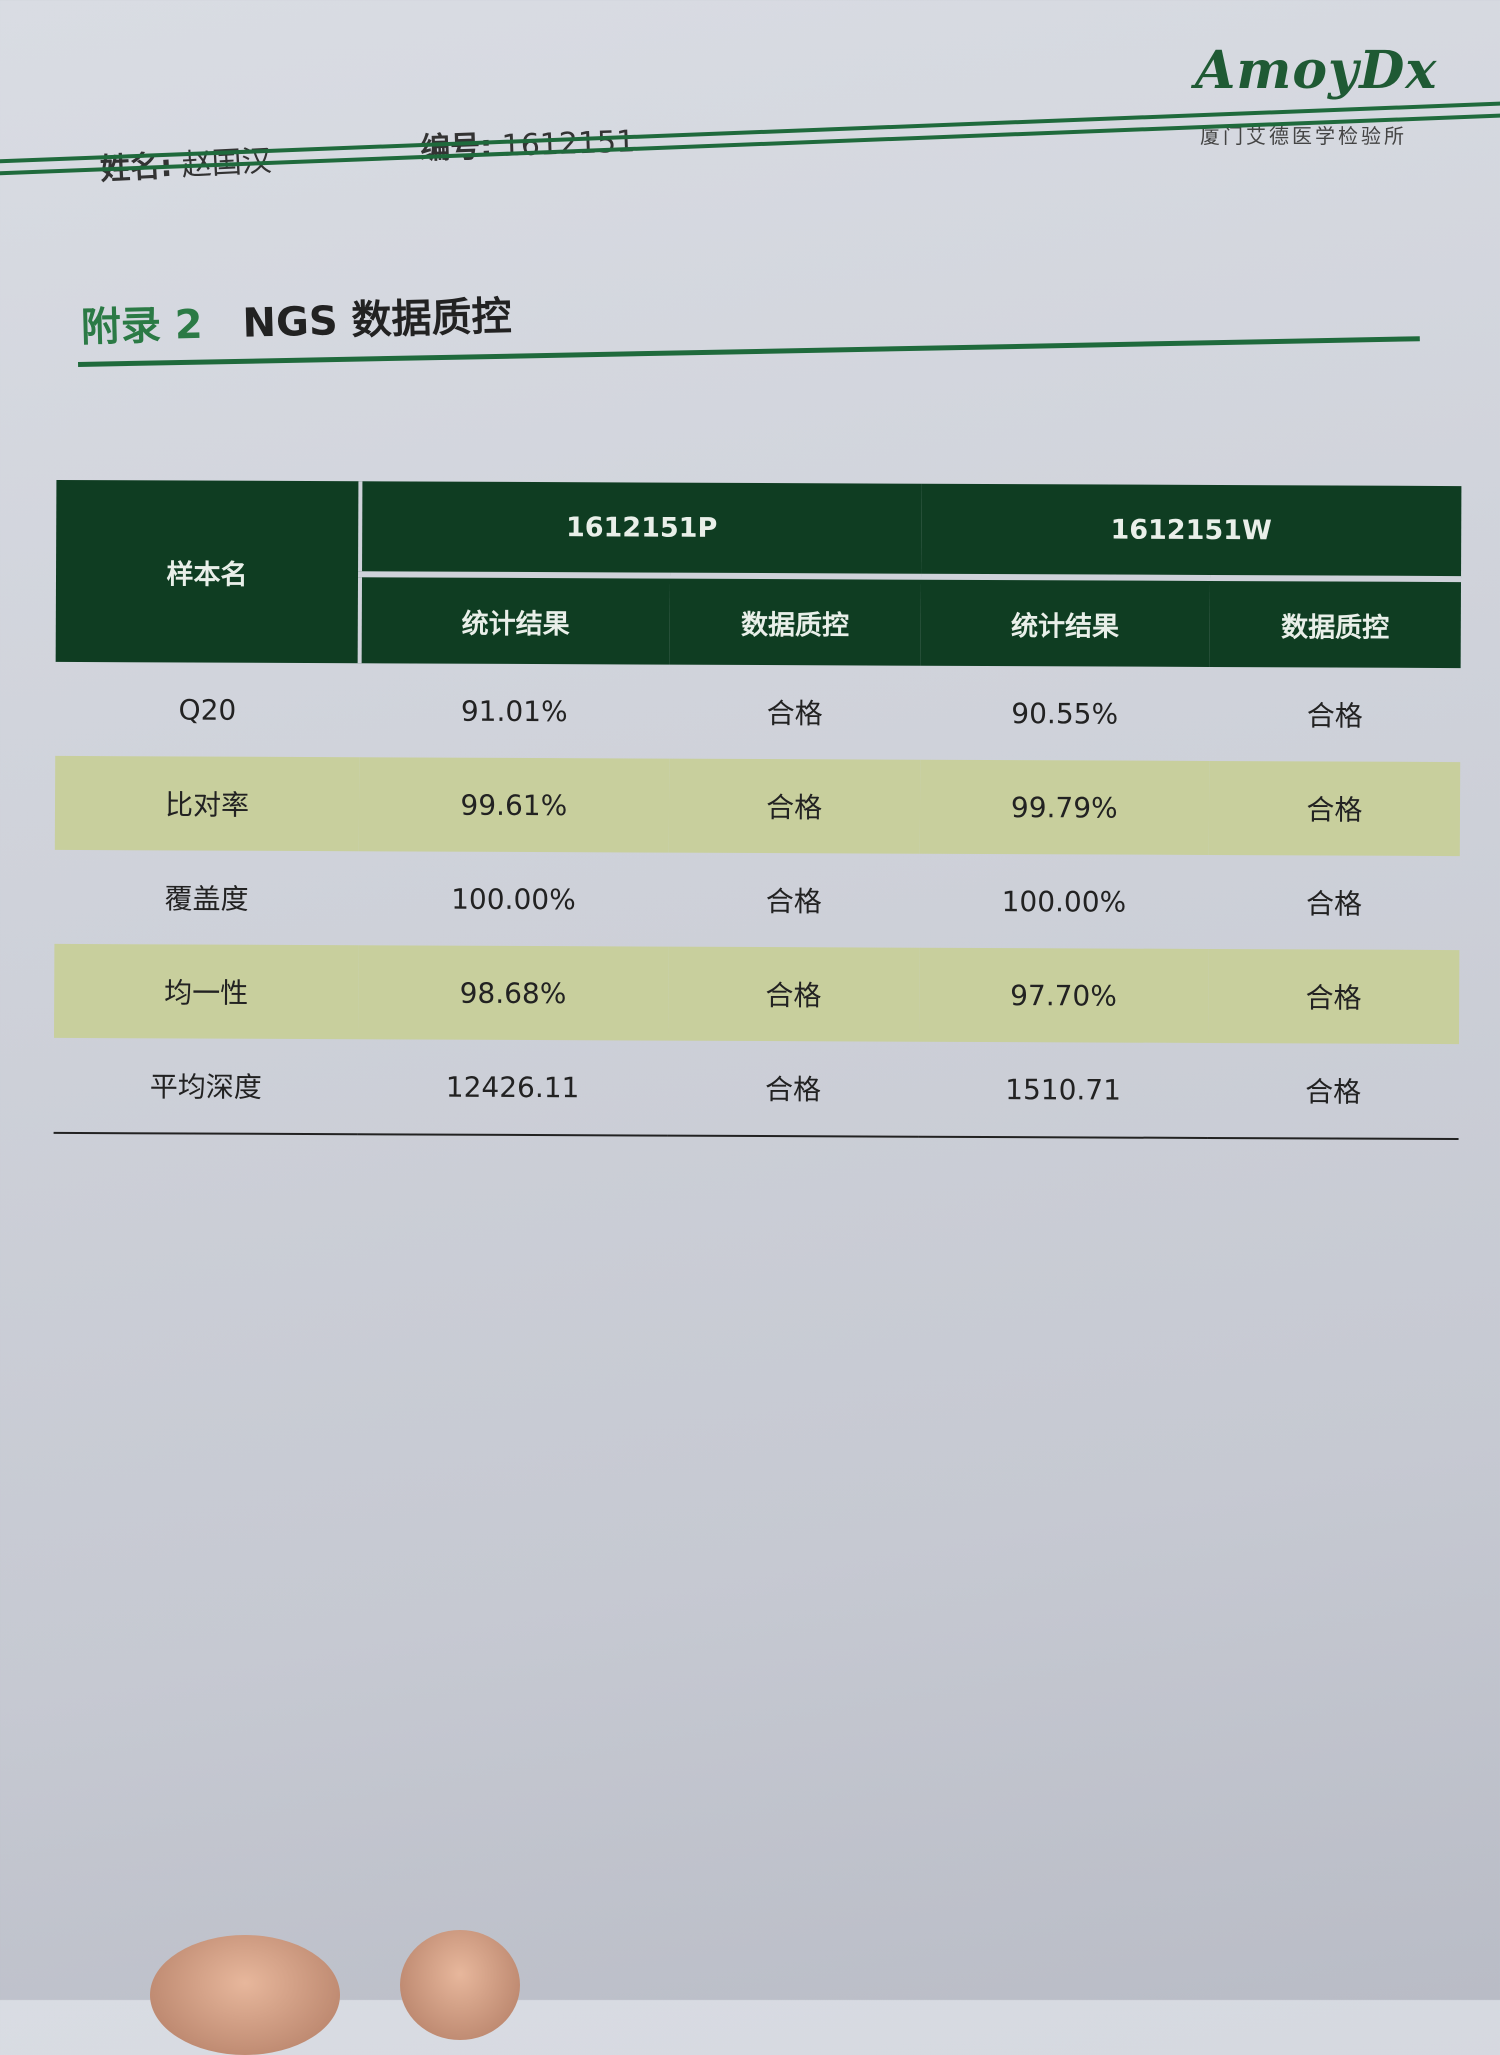  What do you see at coordinates (756, 900) in the screenshot?
I see `table-row: 覆盖度 100.00% 合格 100.00% 合格` at bounding box center [756, 900].